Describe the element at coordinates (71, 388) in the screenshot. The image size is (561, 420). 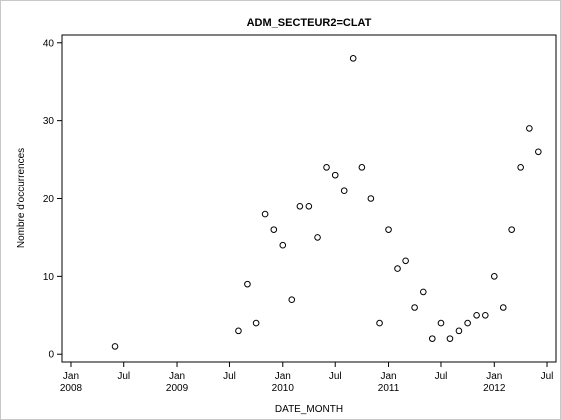
I see `x-tick-year-label: 2008` at that location.